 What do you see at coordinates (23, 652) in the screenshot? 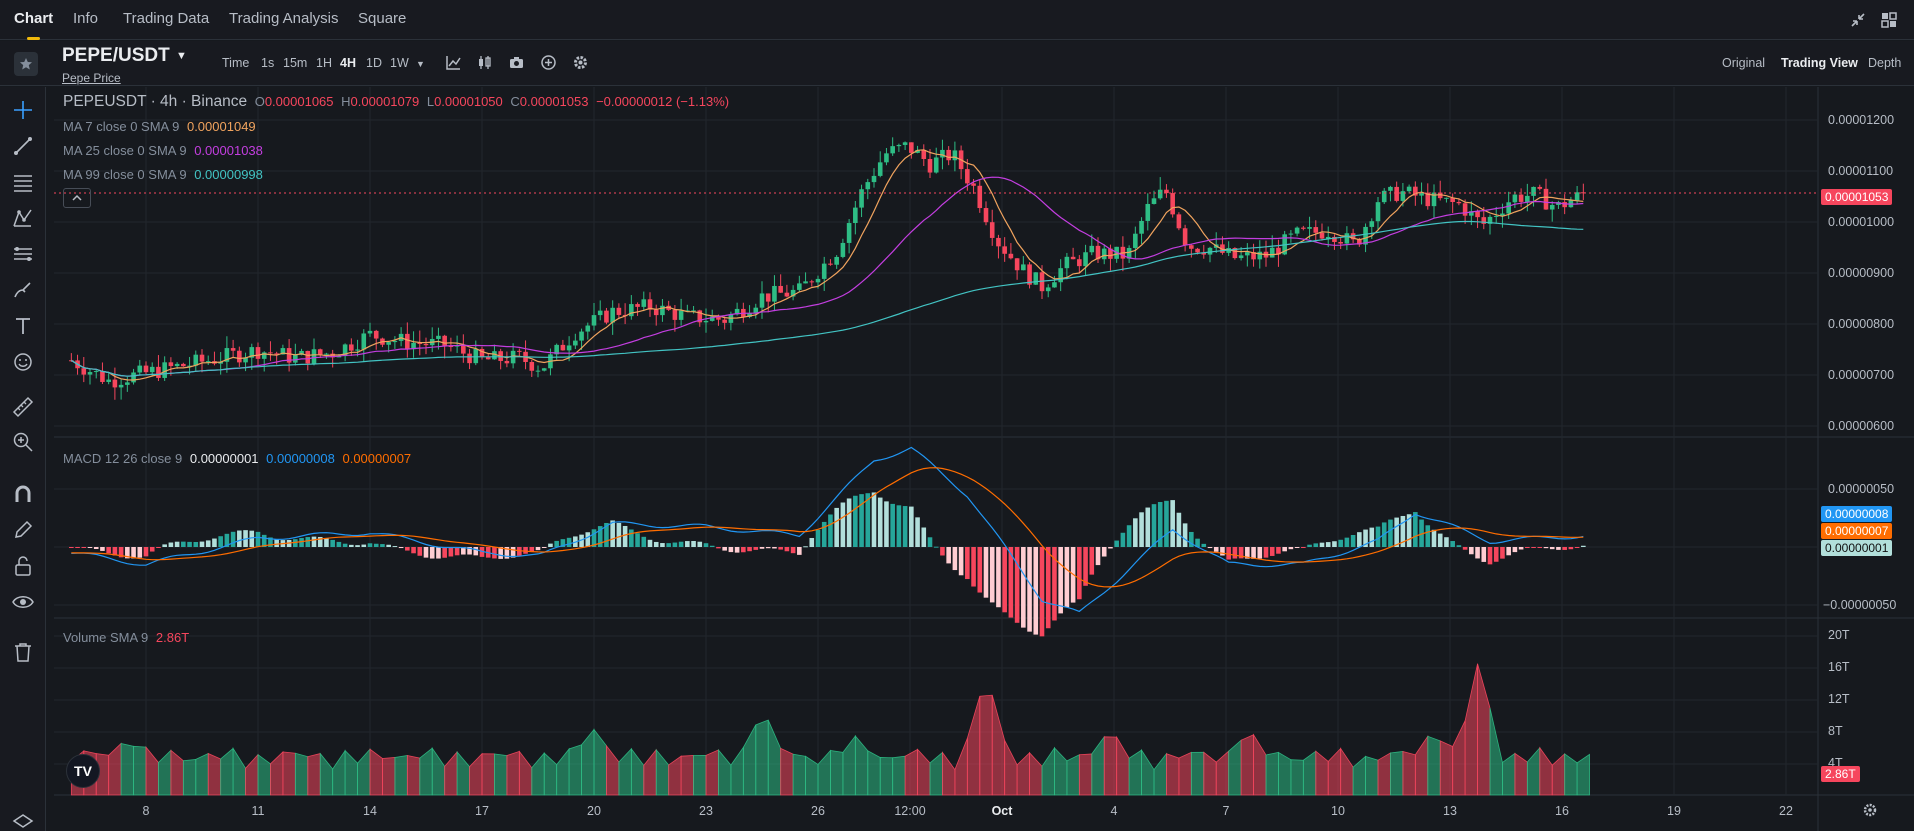
I see `trash-icon` at bounding box center [23, 652].